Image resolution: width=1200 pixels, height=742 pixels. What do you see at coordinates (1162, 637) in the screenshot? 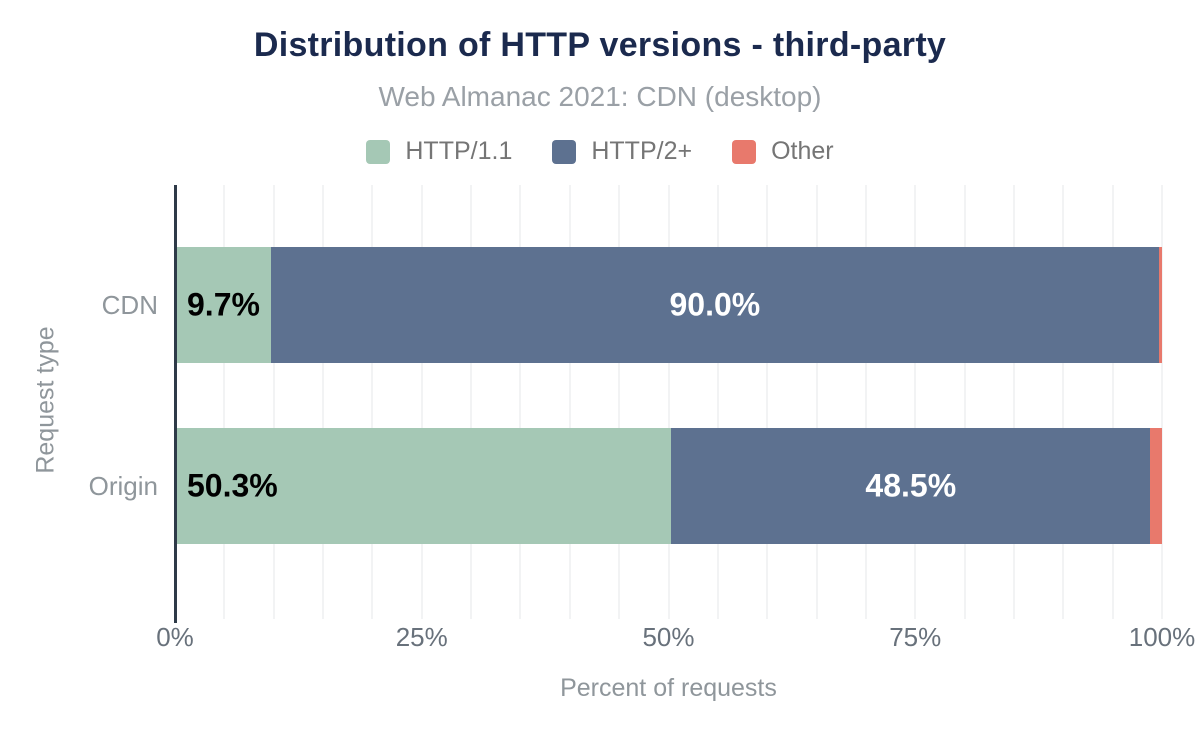
I see `x-tick-label: 100%` at bounding box center [1162, 637].